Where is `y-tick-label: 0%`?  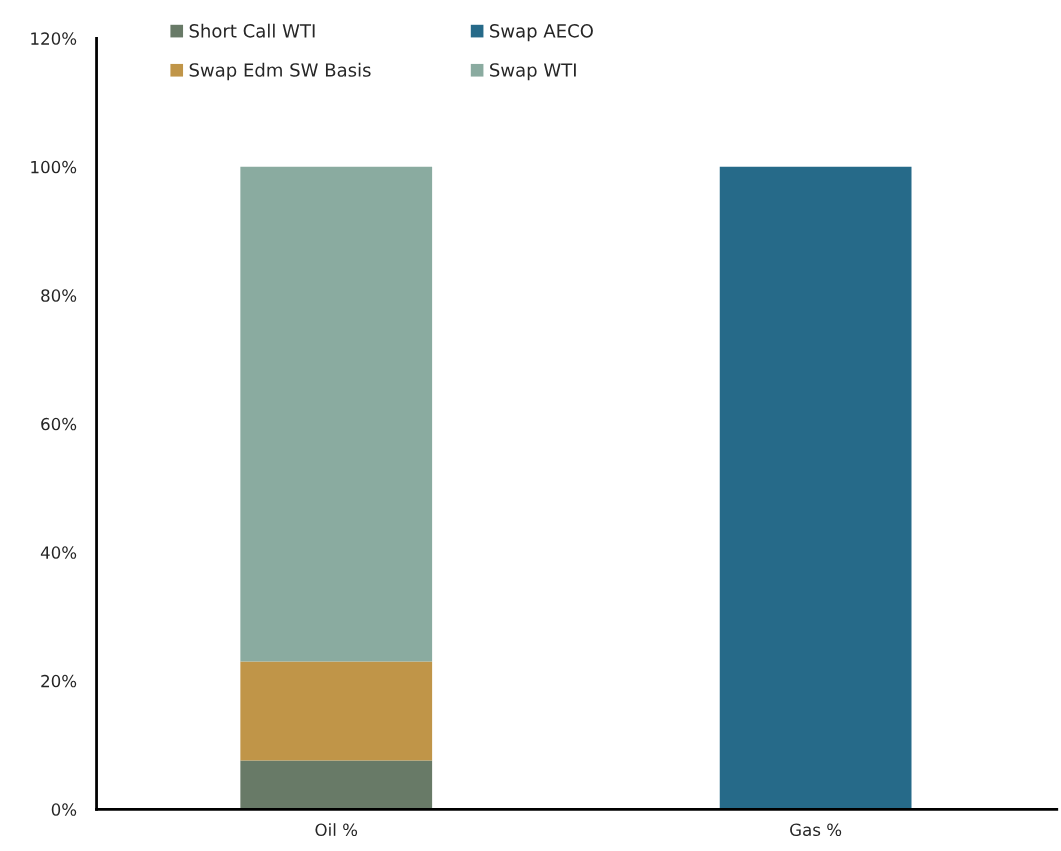 y-tick-label: 0% is located at coordinates (64, 809).